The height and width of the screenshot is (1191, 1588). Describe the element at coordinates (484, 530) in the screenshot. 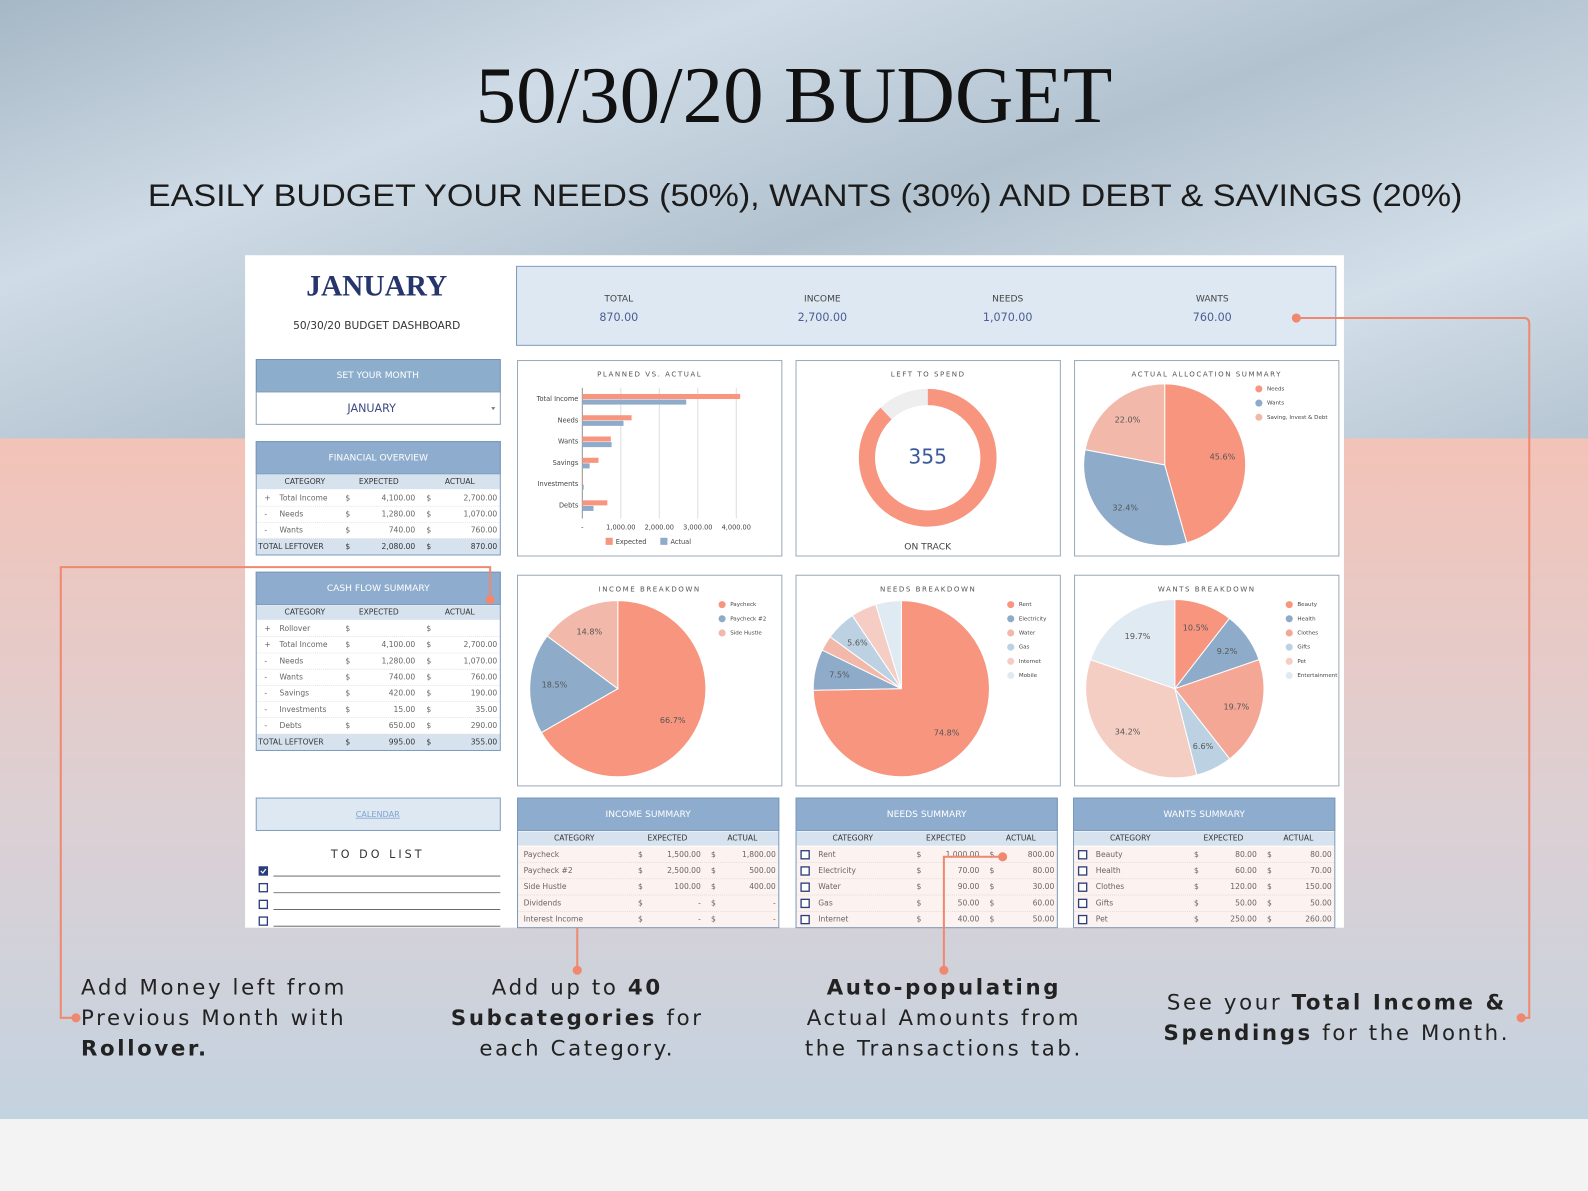

I see `cell: 760.00` at that location.